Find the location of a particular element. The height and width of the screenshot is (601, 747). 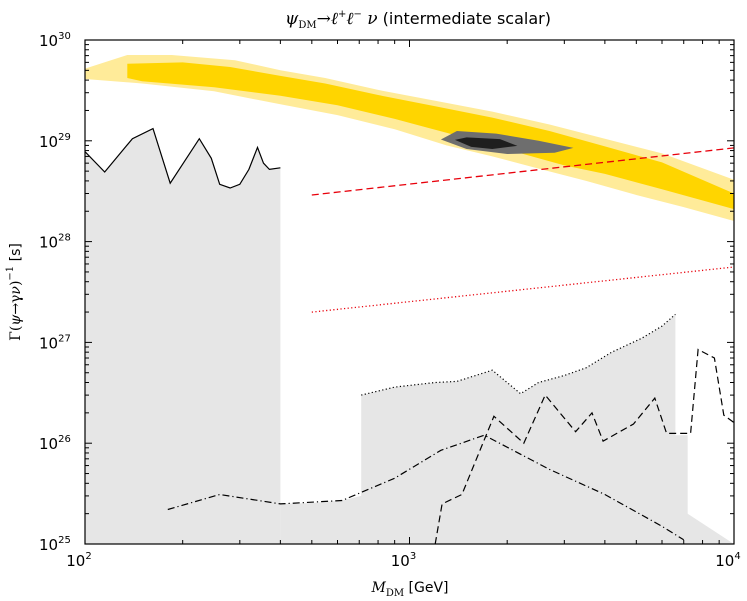

x-tick-label: 10⁴ is located at coordinates (727, 560).